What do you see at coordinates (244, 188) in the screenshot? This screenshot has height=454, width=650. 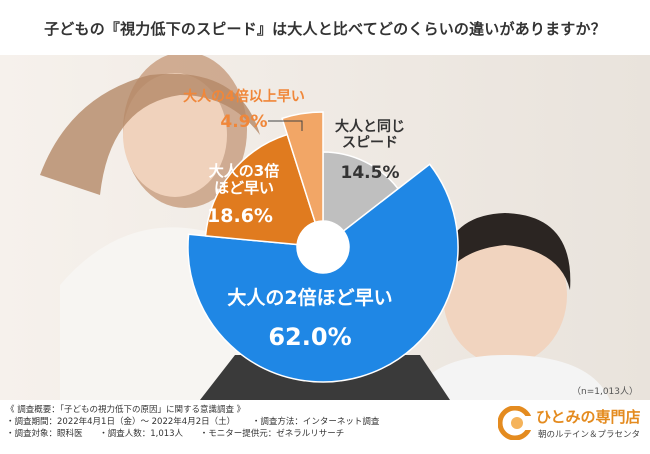 I see `slice-label-2-line-1: ほど早い` at bounding box center [244, 188].